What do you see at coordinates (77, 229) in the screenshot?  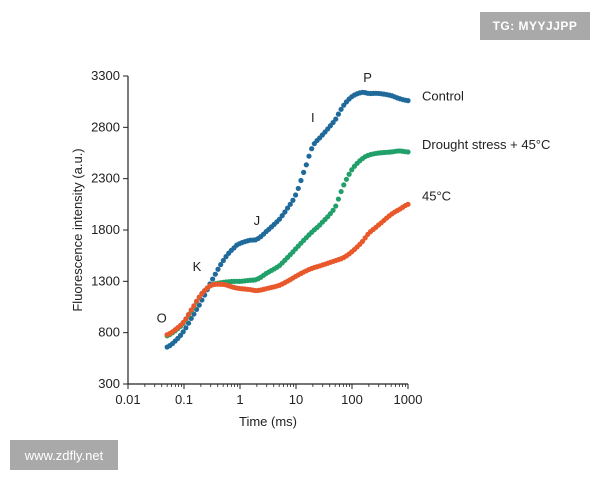 I see `y-axis-label: Fluorescence intensity (a.u.)` at bounding box center [77, 229].